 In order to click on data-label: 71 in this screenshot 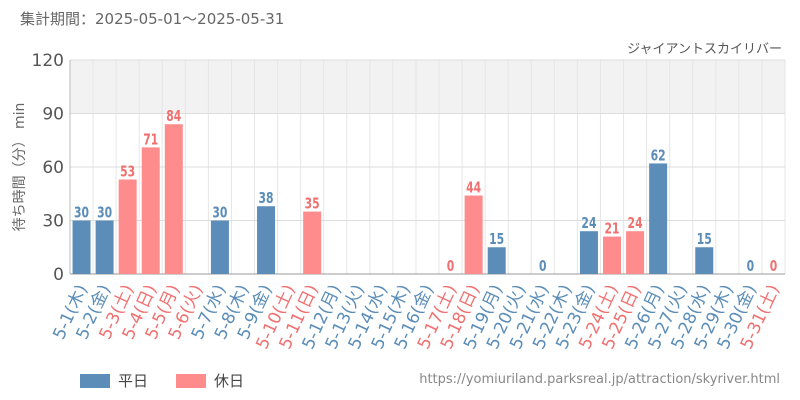, I will do `click(150, 140)`.